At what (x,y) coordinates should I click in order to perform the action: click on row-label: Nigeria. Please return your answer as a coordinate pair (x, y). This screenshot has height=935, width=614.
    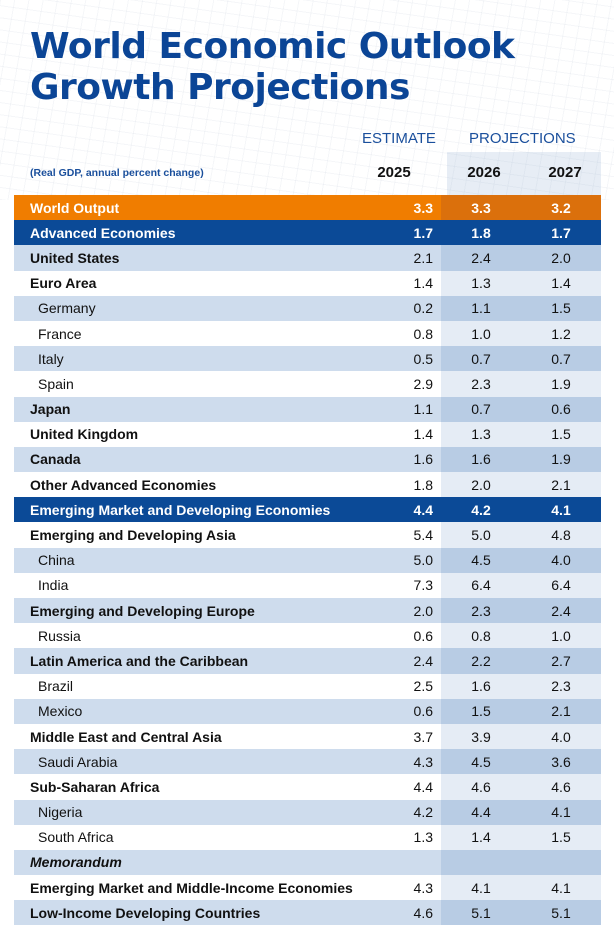
    Looking at the image, I should click on (188, 812).